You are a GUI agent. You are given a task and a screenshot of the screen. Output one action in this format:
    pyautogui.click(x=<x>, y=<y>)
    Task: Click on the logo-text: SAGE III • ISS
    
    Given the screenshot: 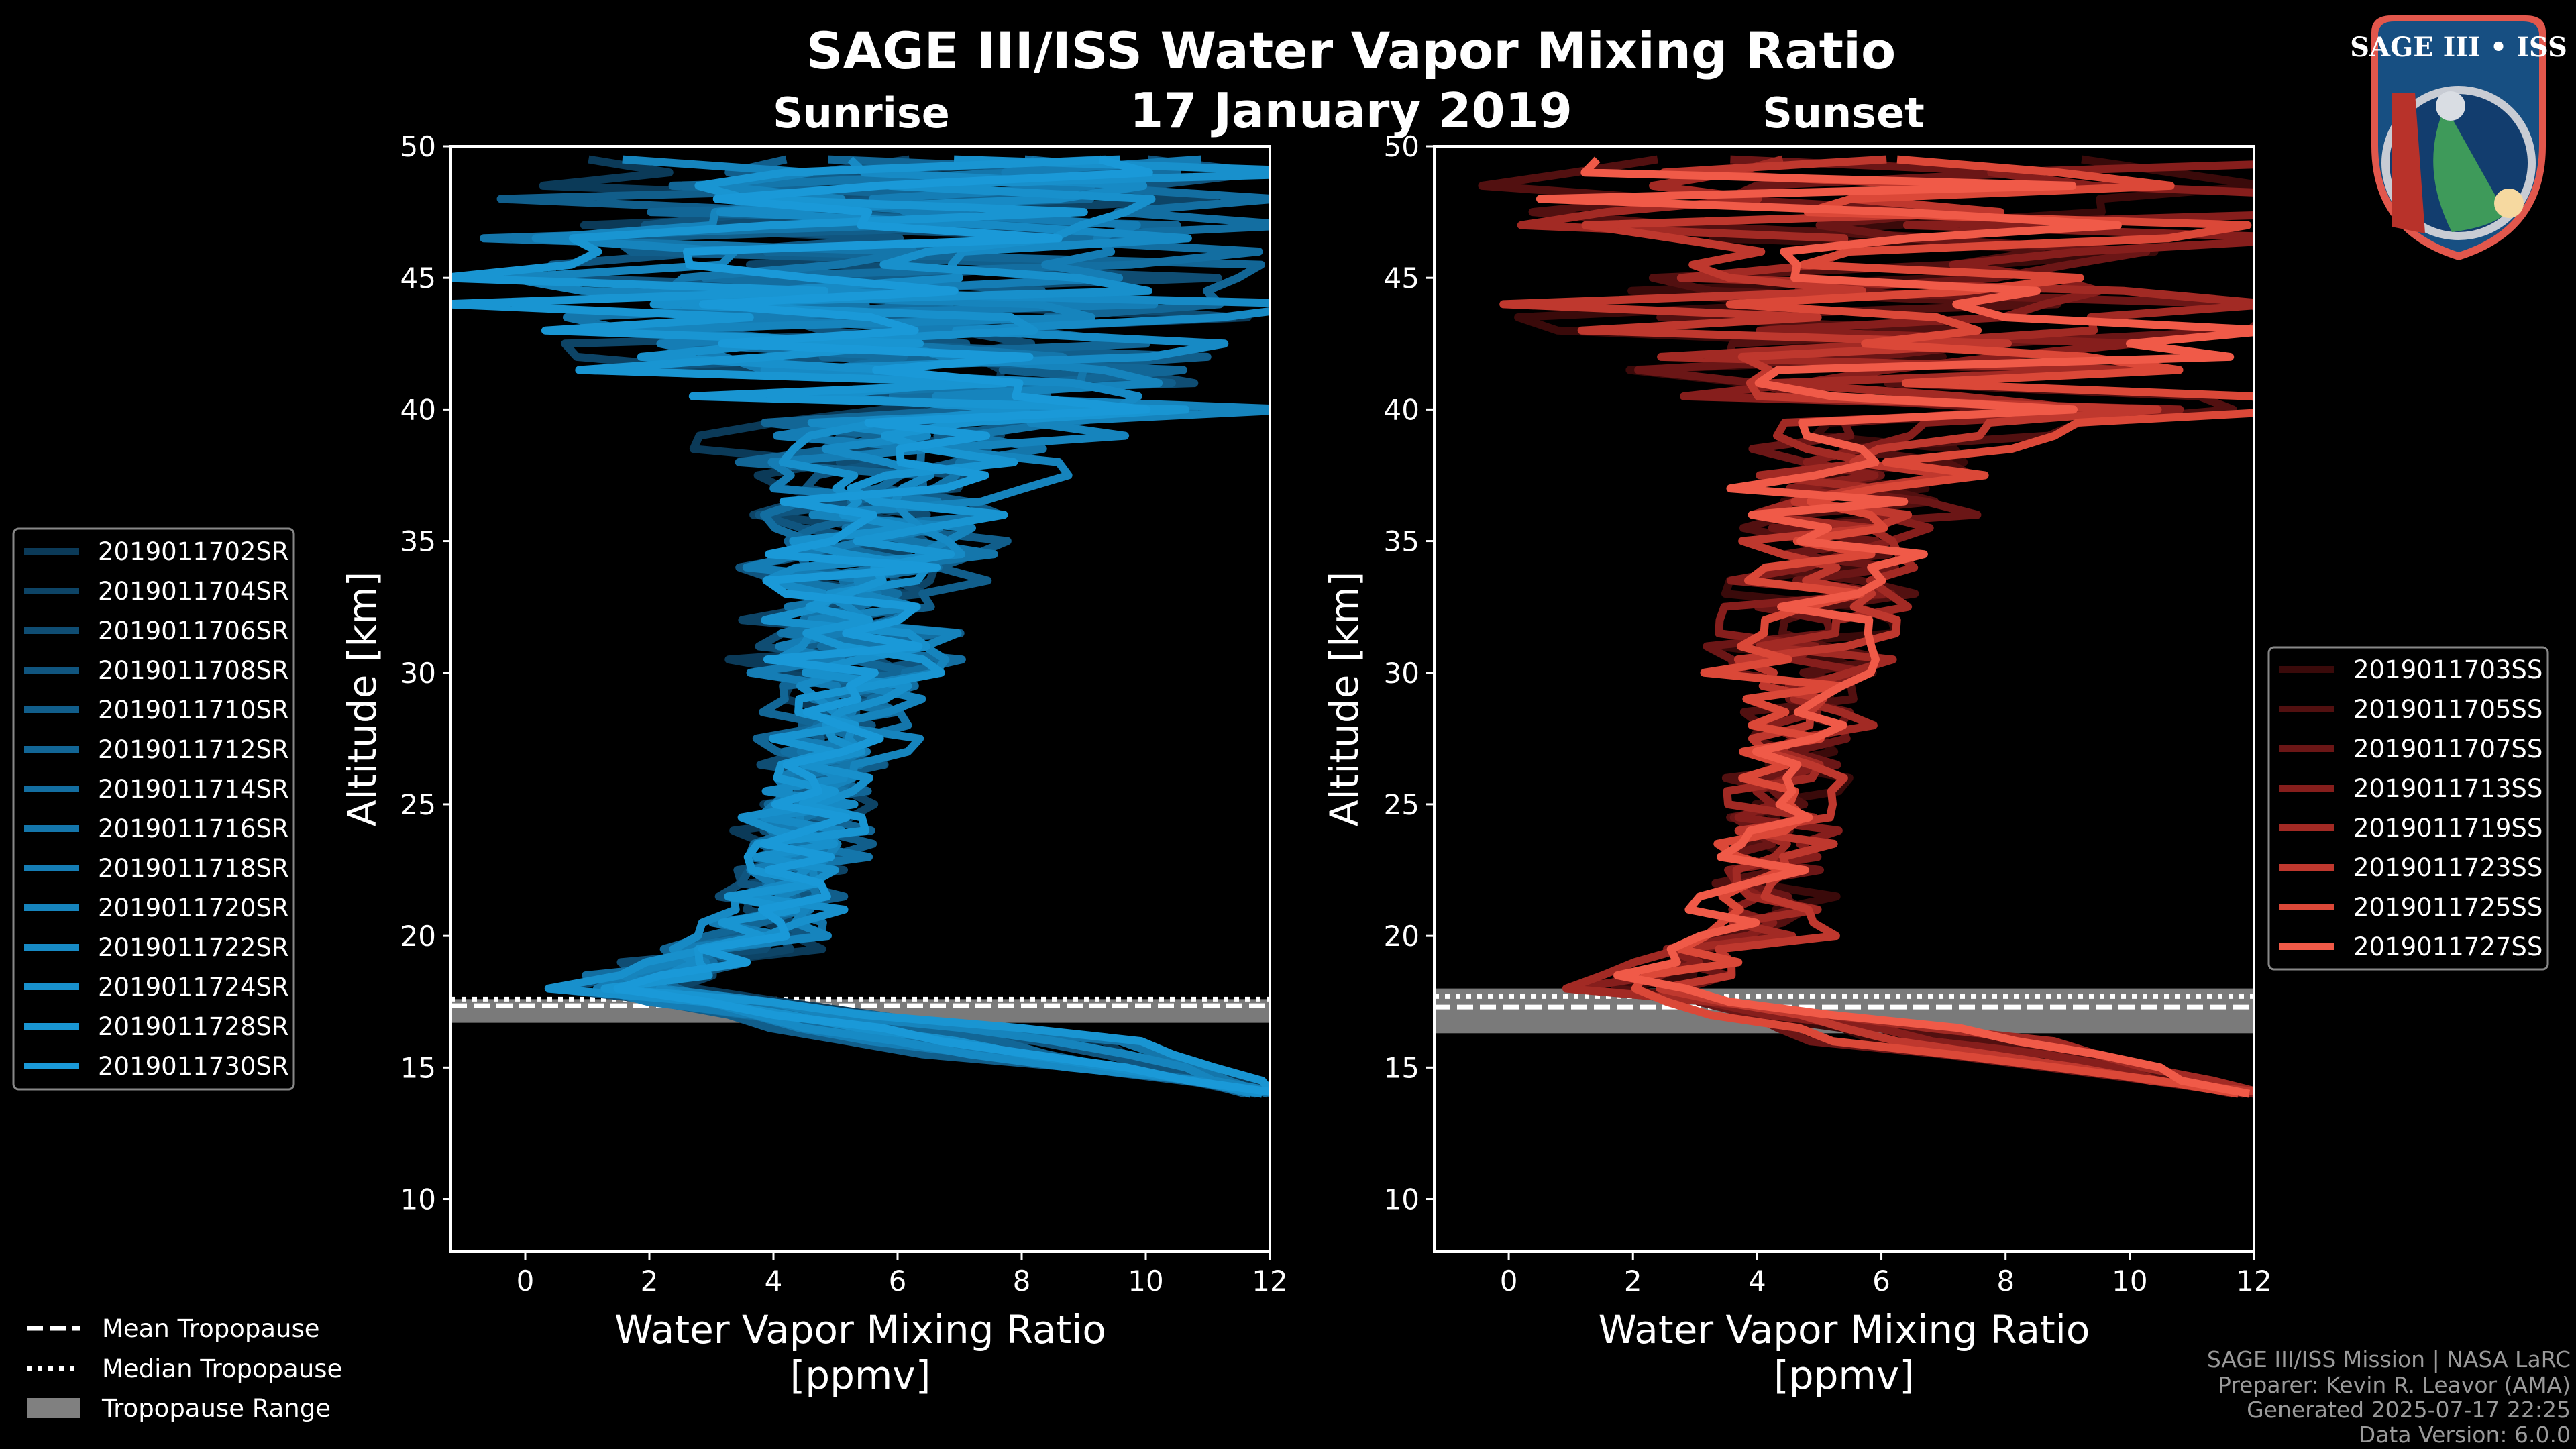 What is the action you would take?
    pyautogui.click(x=2458, y=47)
    